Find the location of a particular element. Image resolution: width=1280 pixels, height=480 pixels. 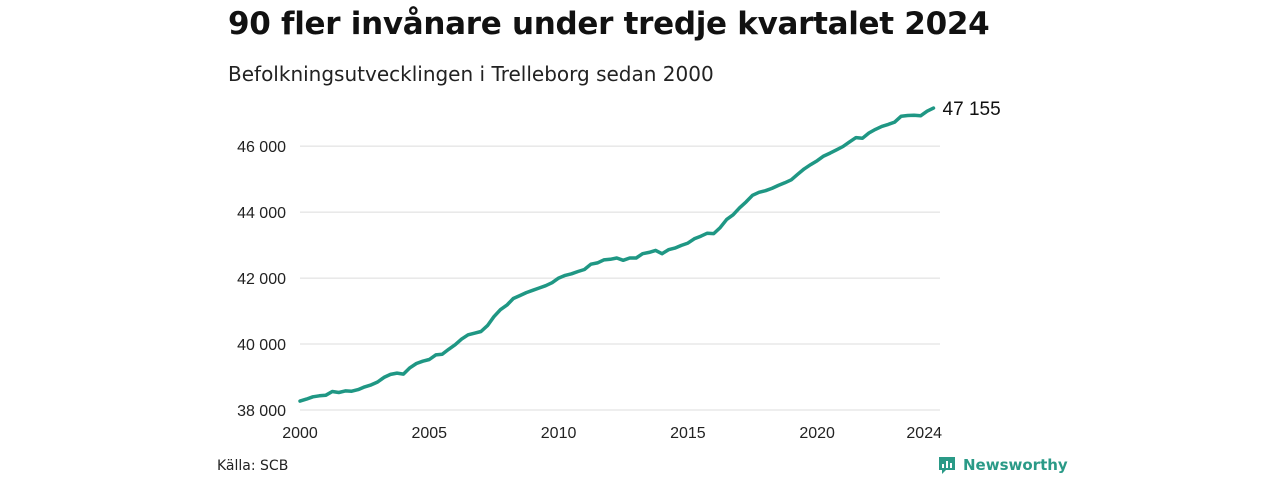

y-axis: 38 000 40 000 42 000 44 000 46 000 is located at coordinates (261, 279).